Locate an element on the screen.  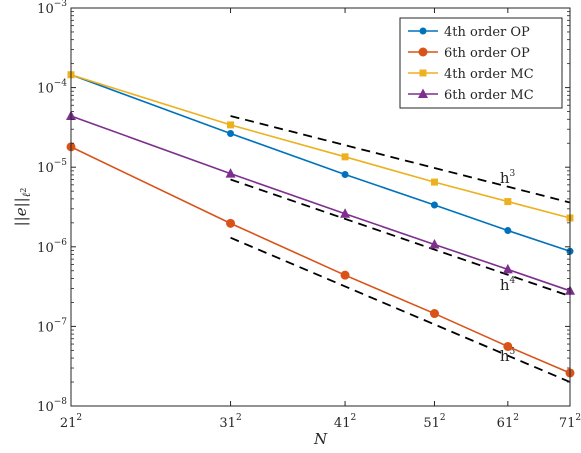
x-tick-label: 212 is located at coordinates (71, 422).